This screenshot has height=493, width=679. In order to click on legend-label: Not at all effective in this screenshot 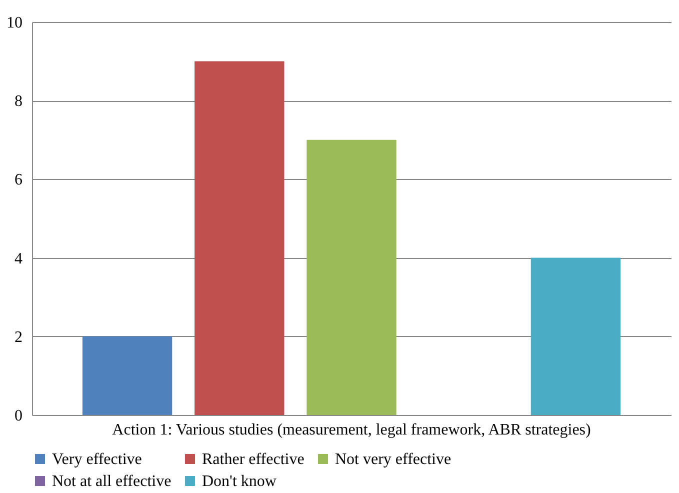, I will do `click(112, 481)`.